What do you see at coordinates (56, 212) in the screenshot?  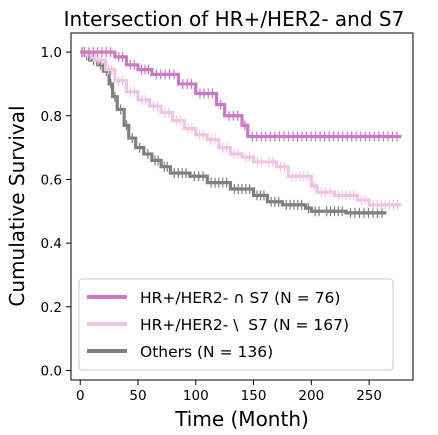 I see `y-axis-ticks: 0.0 0.2 0.4 0.6 0.8 1.0` at bounding box center [56, 212].